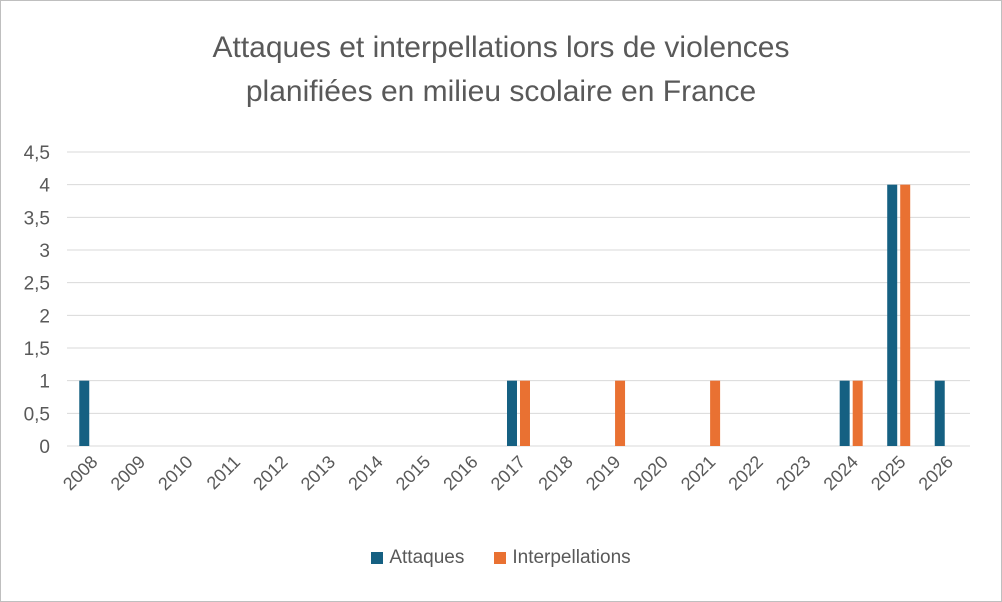  Describe the element at coordinates (84, 413) in the screenshot. I see `bar-attaques-2008` at that location.